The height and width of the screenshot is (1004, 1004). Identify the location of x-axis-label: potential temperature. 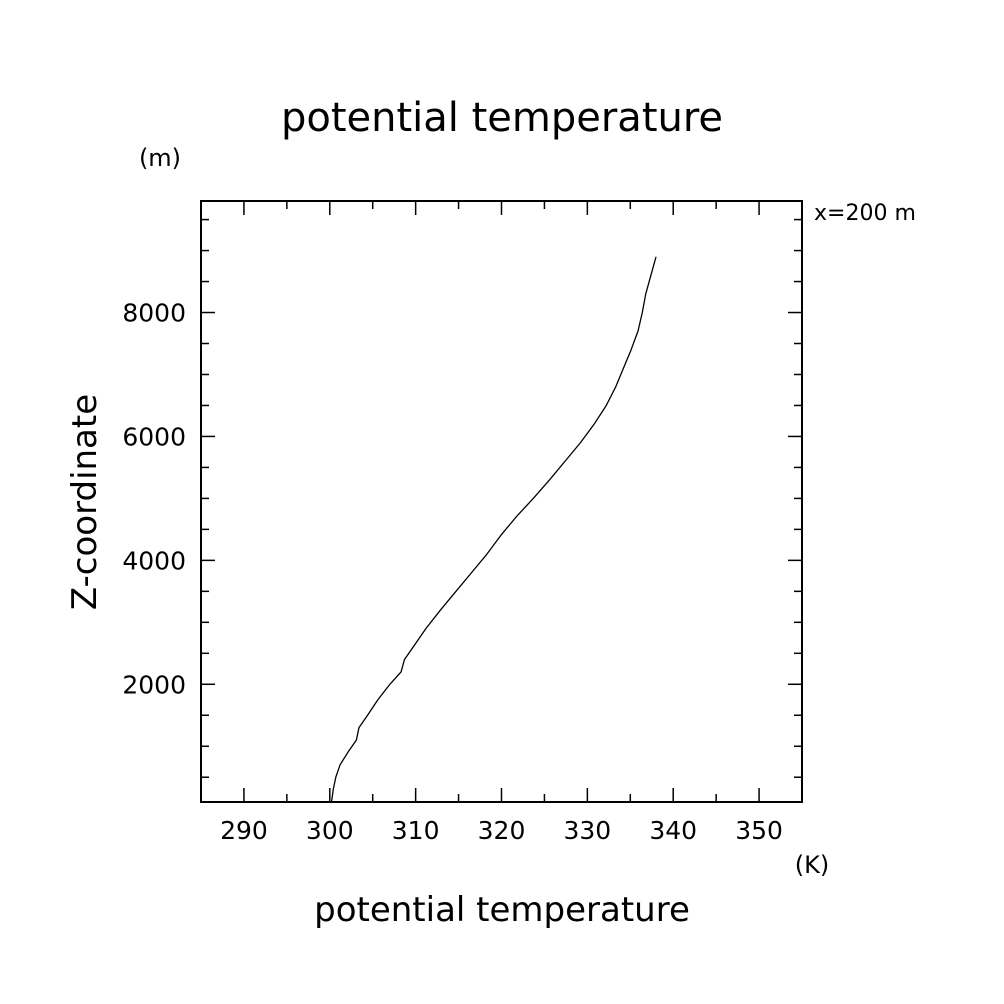
(502, 910).